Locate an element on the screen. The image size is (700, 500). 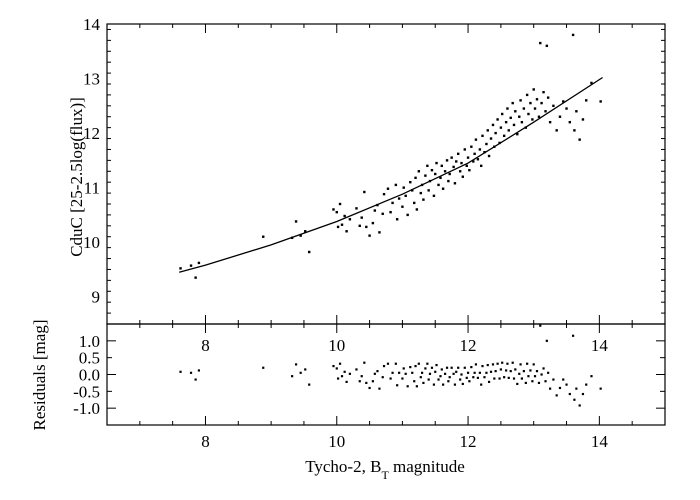
residuals-inner-x-tick-label: 8 is located at coordinates (205, 345).